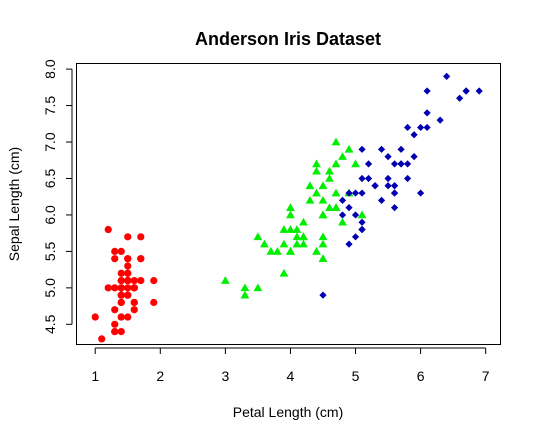  What do you see at coordinates (14, 204) in the screenshot?
I see `y-axis-label: Sepal Length (cm)` at bounding box center [14, 204].